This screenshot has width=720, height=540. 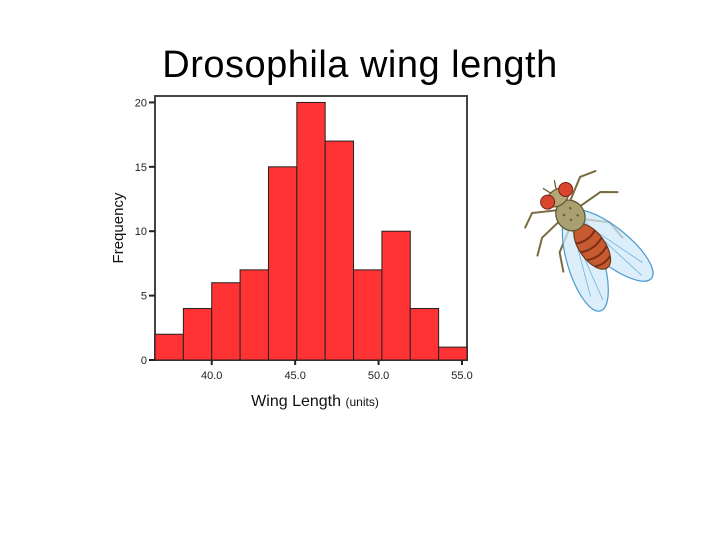 What do you see at coordinates (360, 65) in the screenshot?
I see `page-title: Drosophila wing length` at bounding box center [360, 65].